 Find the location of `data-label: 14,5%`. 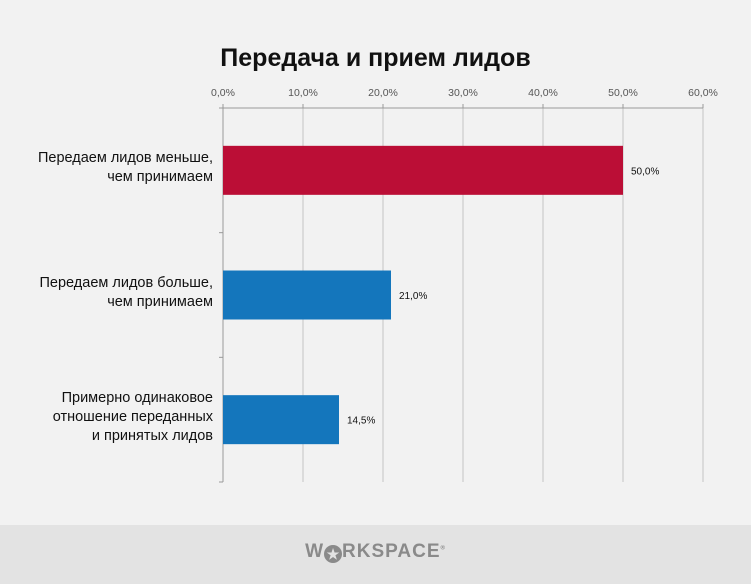

data-label: 14,5% is located at coordinates (361, 421).